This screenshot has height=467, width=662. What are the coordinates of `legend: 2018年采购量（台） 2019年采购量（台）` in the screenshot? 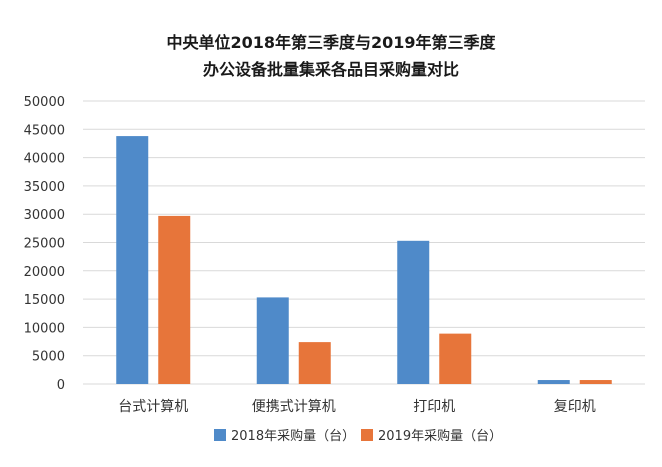 It's located at (358, 436).